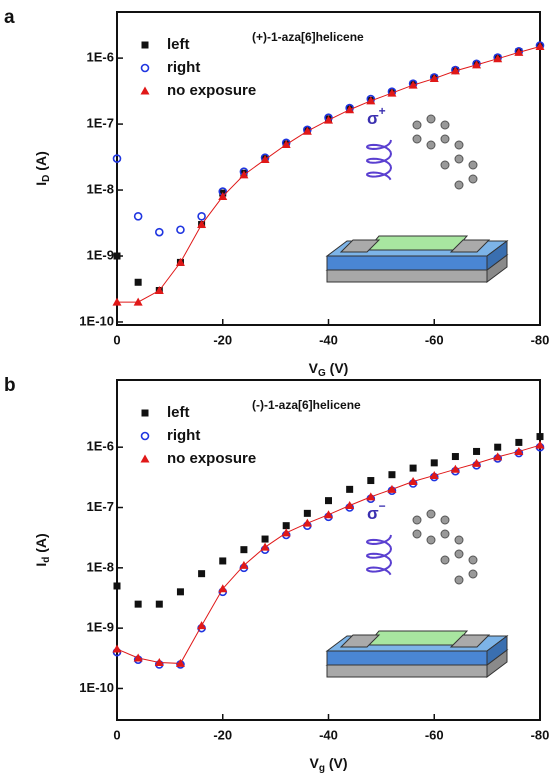  What do you see at coordinates (382, 506) in the screenshot?
I see `annotation-part: −` at bounding box center [382, 506].